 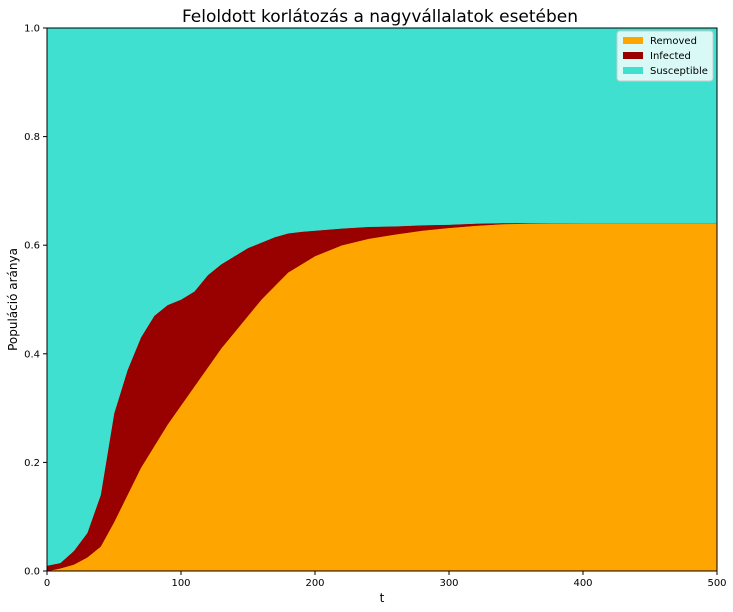 I want to click on y-tick-label: 0.6, so click(x=32, y=246).